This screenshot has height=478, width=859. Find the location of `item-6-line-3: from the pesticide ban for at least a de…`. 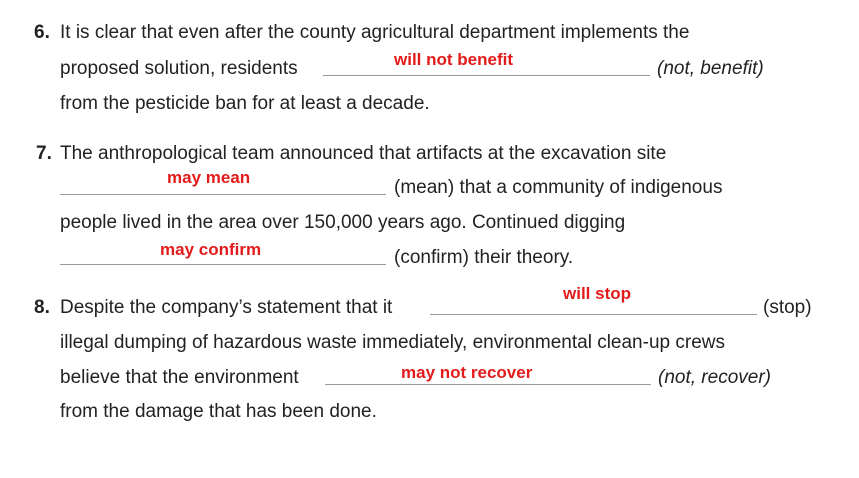

item-6-line-3: from the pesticide ban for at least a de… is located at coordinates (245, 103).